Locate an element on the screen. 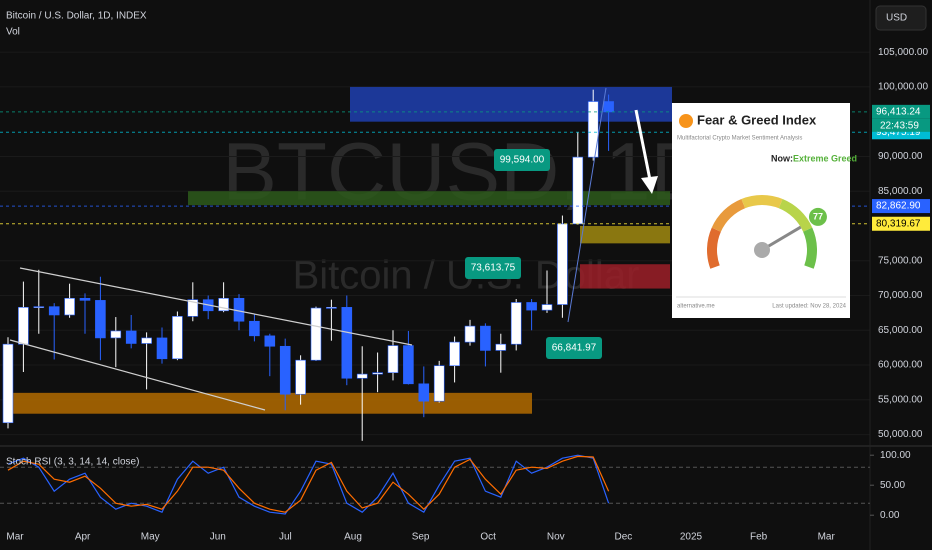  gauge-value: 77 is located at coordinates (818, 216).